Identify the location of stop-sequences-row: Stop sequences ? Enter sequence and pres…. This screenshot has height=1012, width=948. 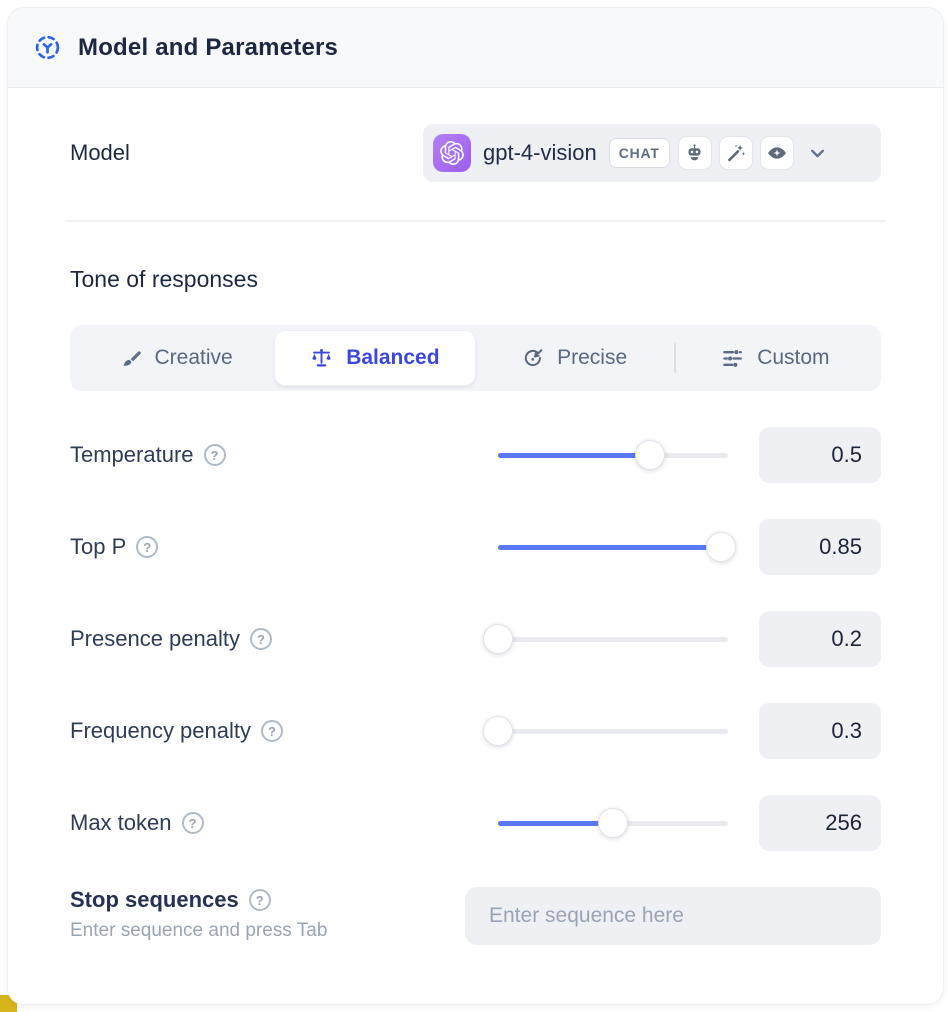
(475, 945).